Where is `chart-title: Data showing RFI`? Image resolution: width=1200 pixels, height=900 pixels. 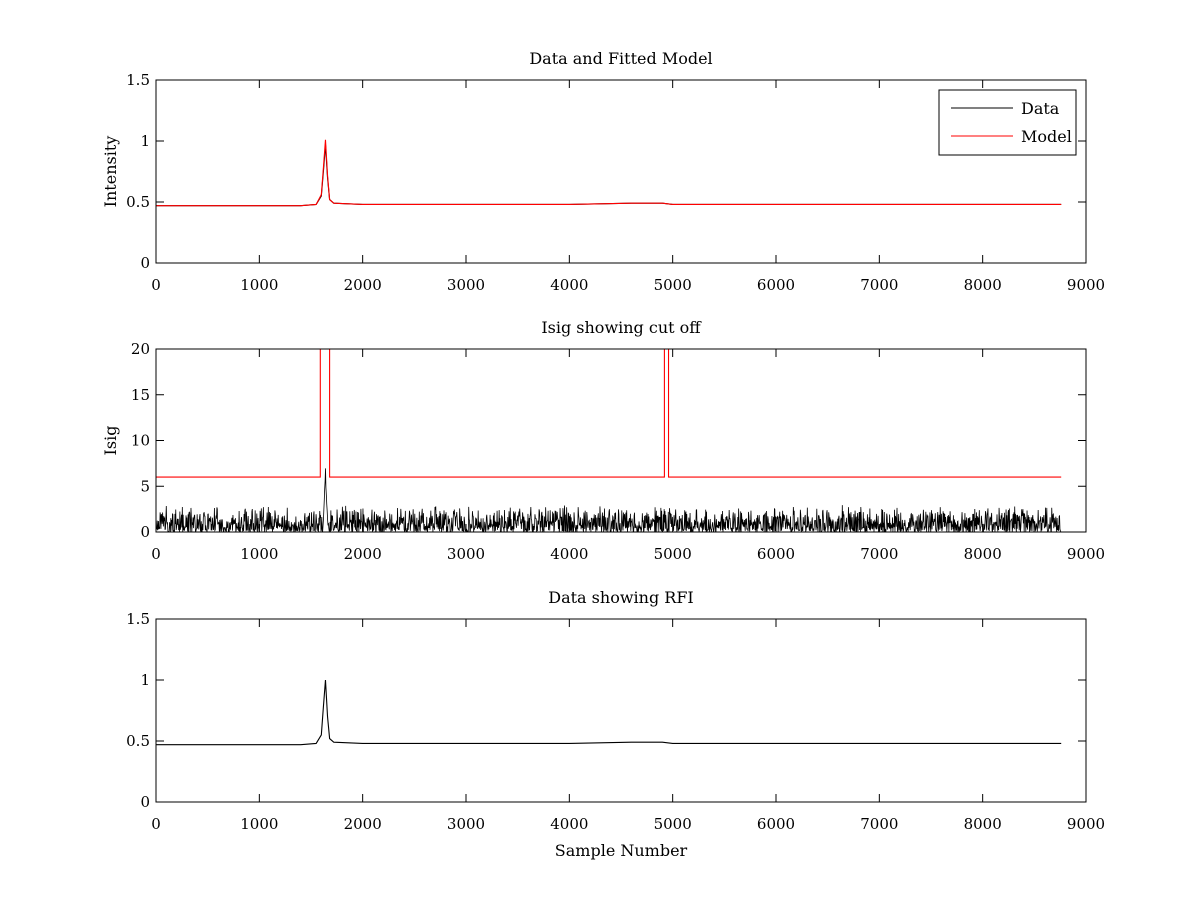
chart-title: Data showing RFI is located at coordinates (620, 597).